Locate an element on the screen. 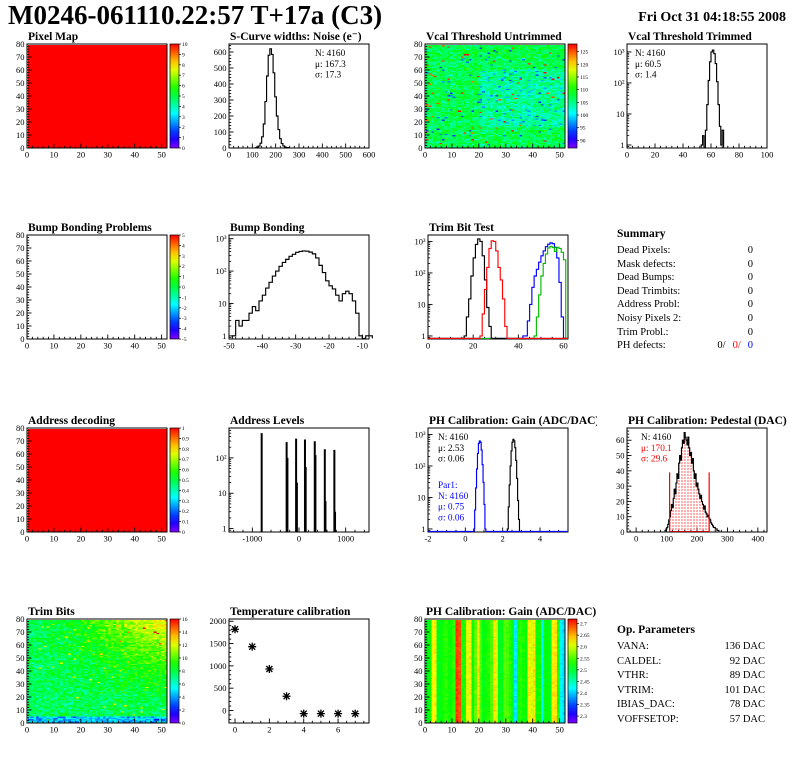 Image resolution: width=796 pixels, height=772 pixels. op-parameter-row: VOFFSETOP: 57 DAC is located at coordinates (691, 720).